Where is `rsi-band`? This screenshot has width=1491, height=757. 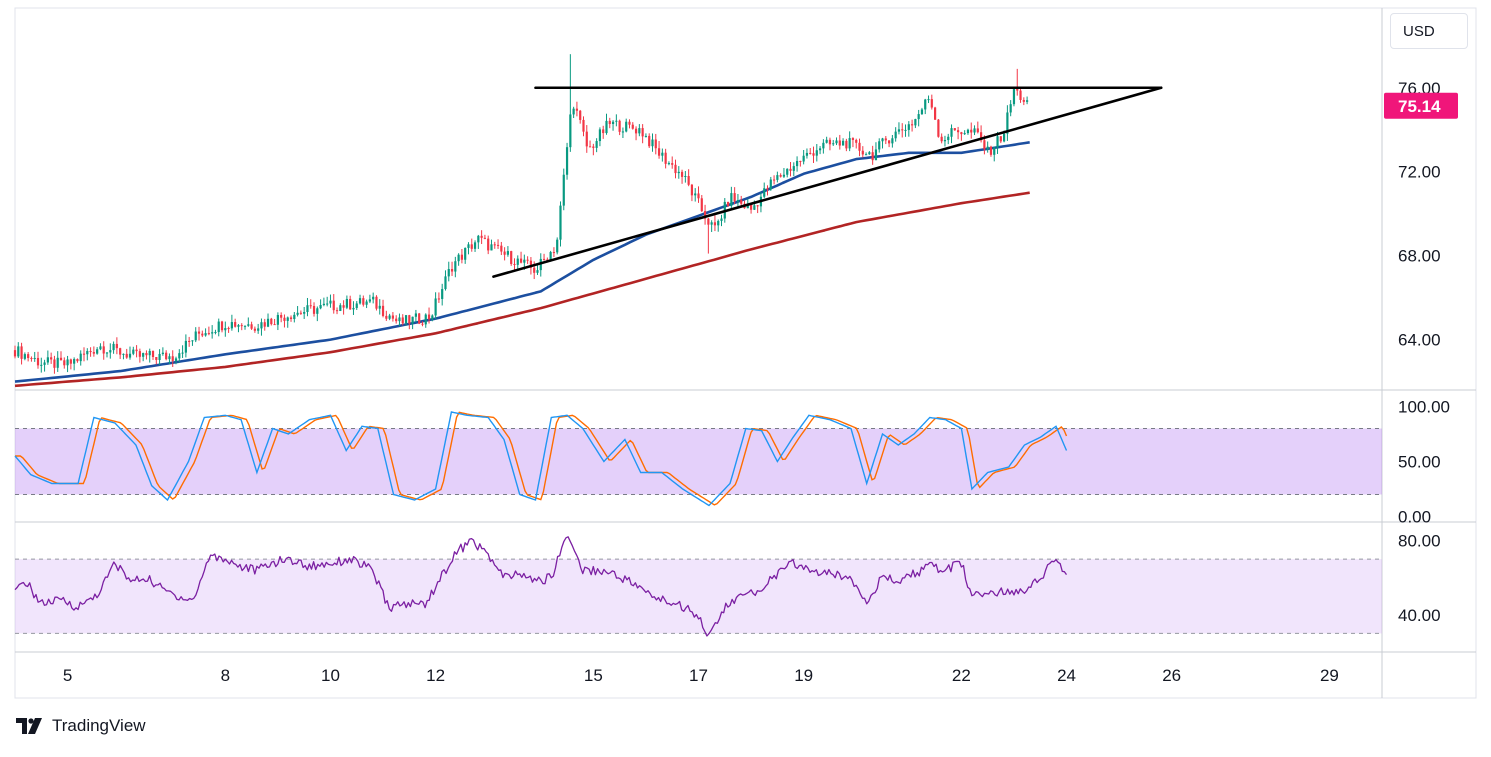
rsi-band is located at coordinates (698, 596).